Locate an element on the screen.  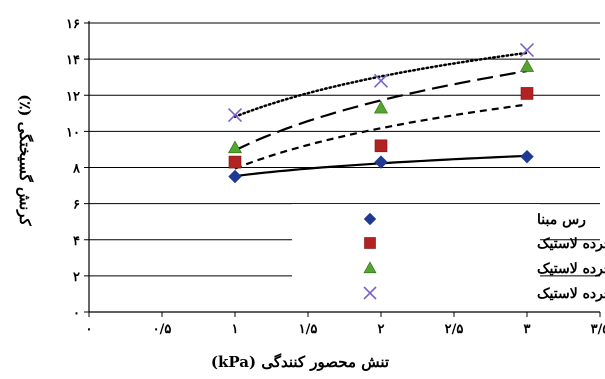
y-tick-label: ۸ is located at coordinates (76, 169).